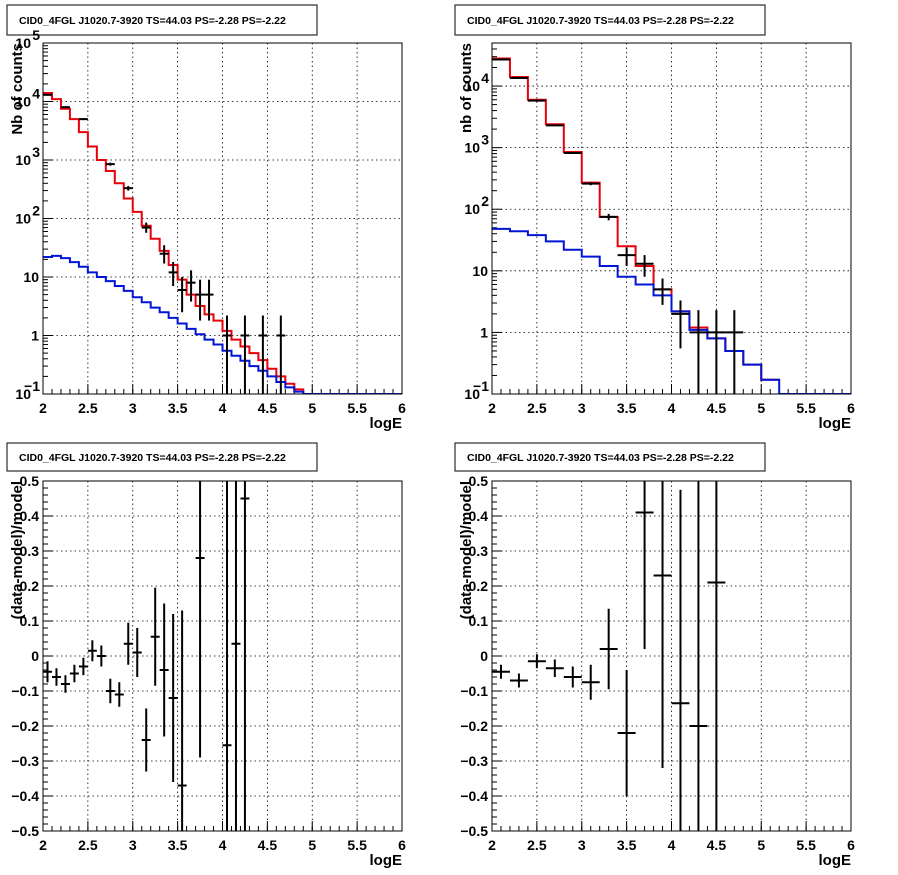  I want to click on y-tick-label: −0.5, so click(25, 831).